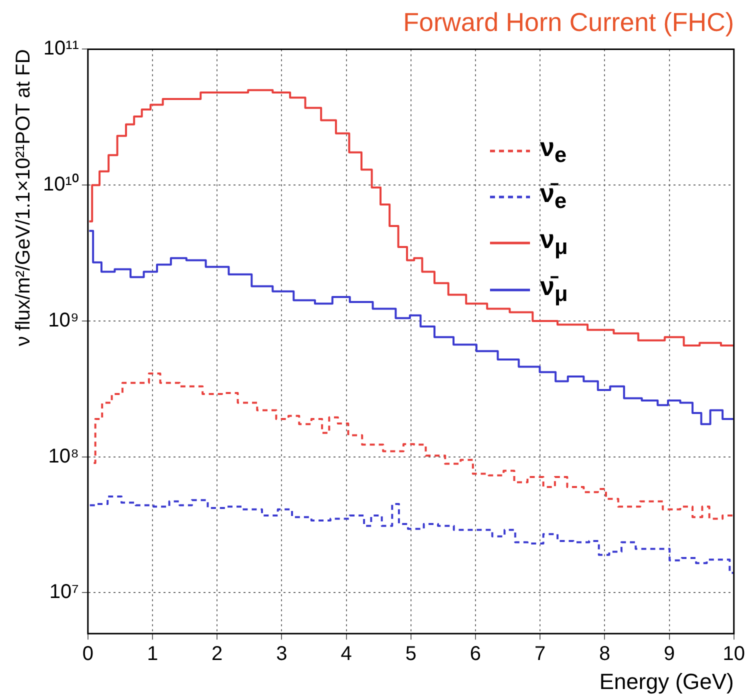 This screenshot has height=697, width=748. What do you see at coordinates (554, 242) in the screenshot?
I see `legend-label: ν$_{μ}$` at bounding box center [554, 242].